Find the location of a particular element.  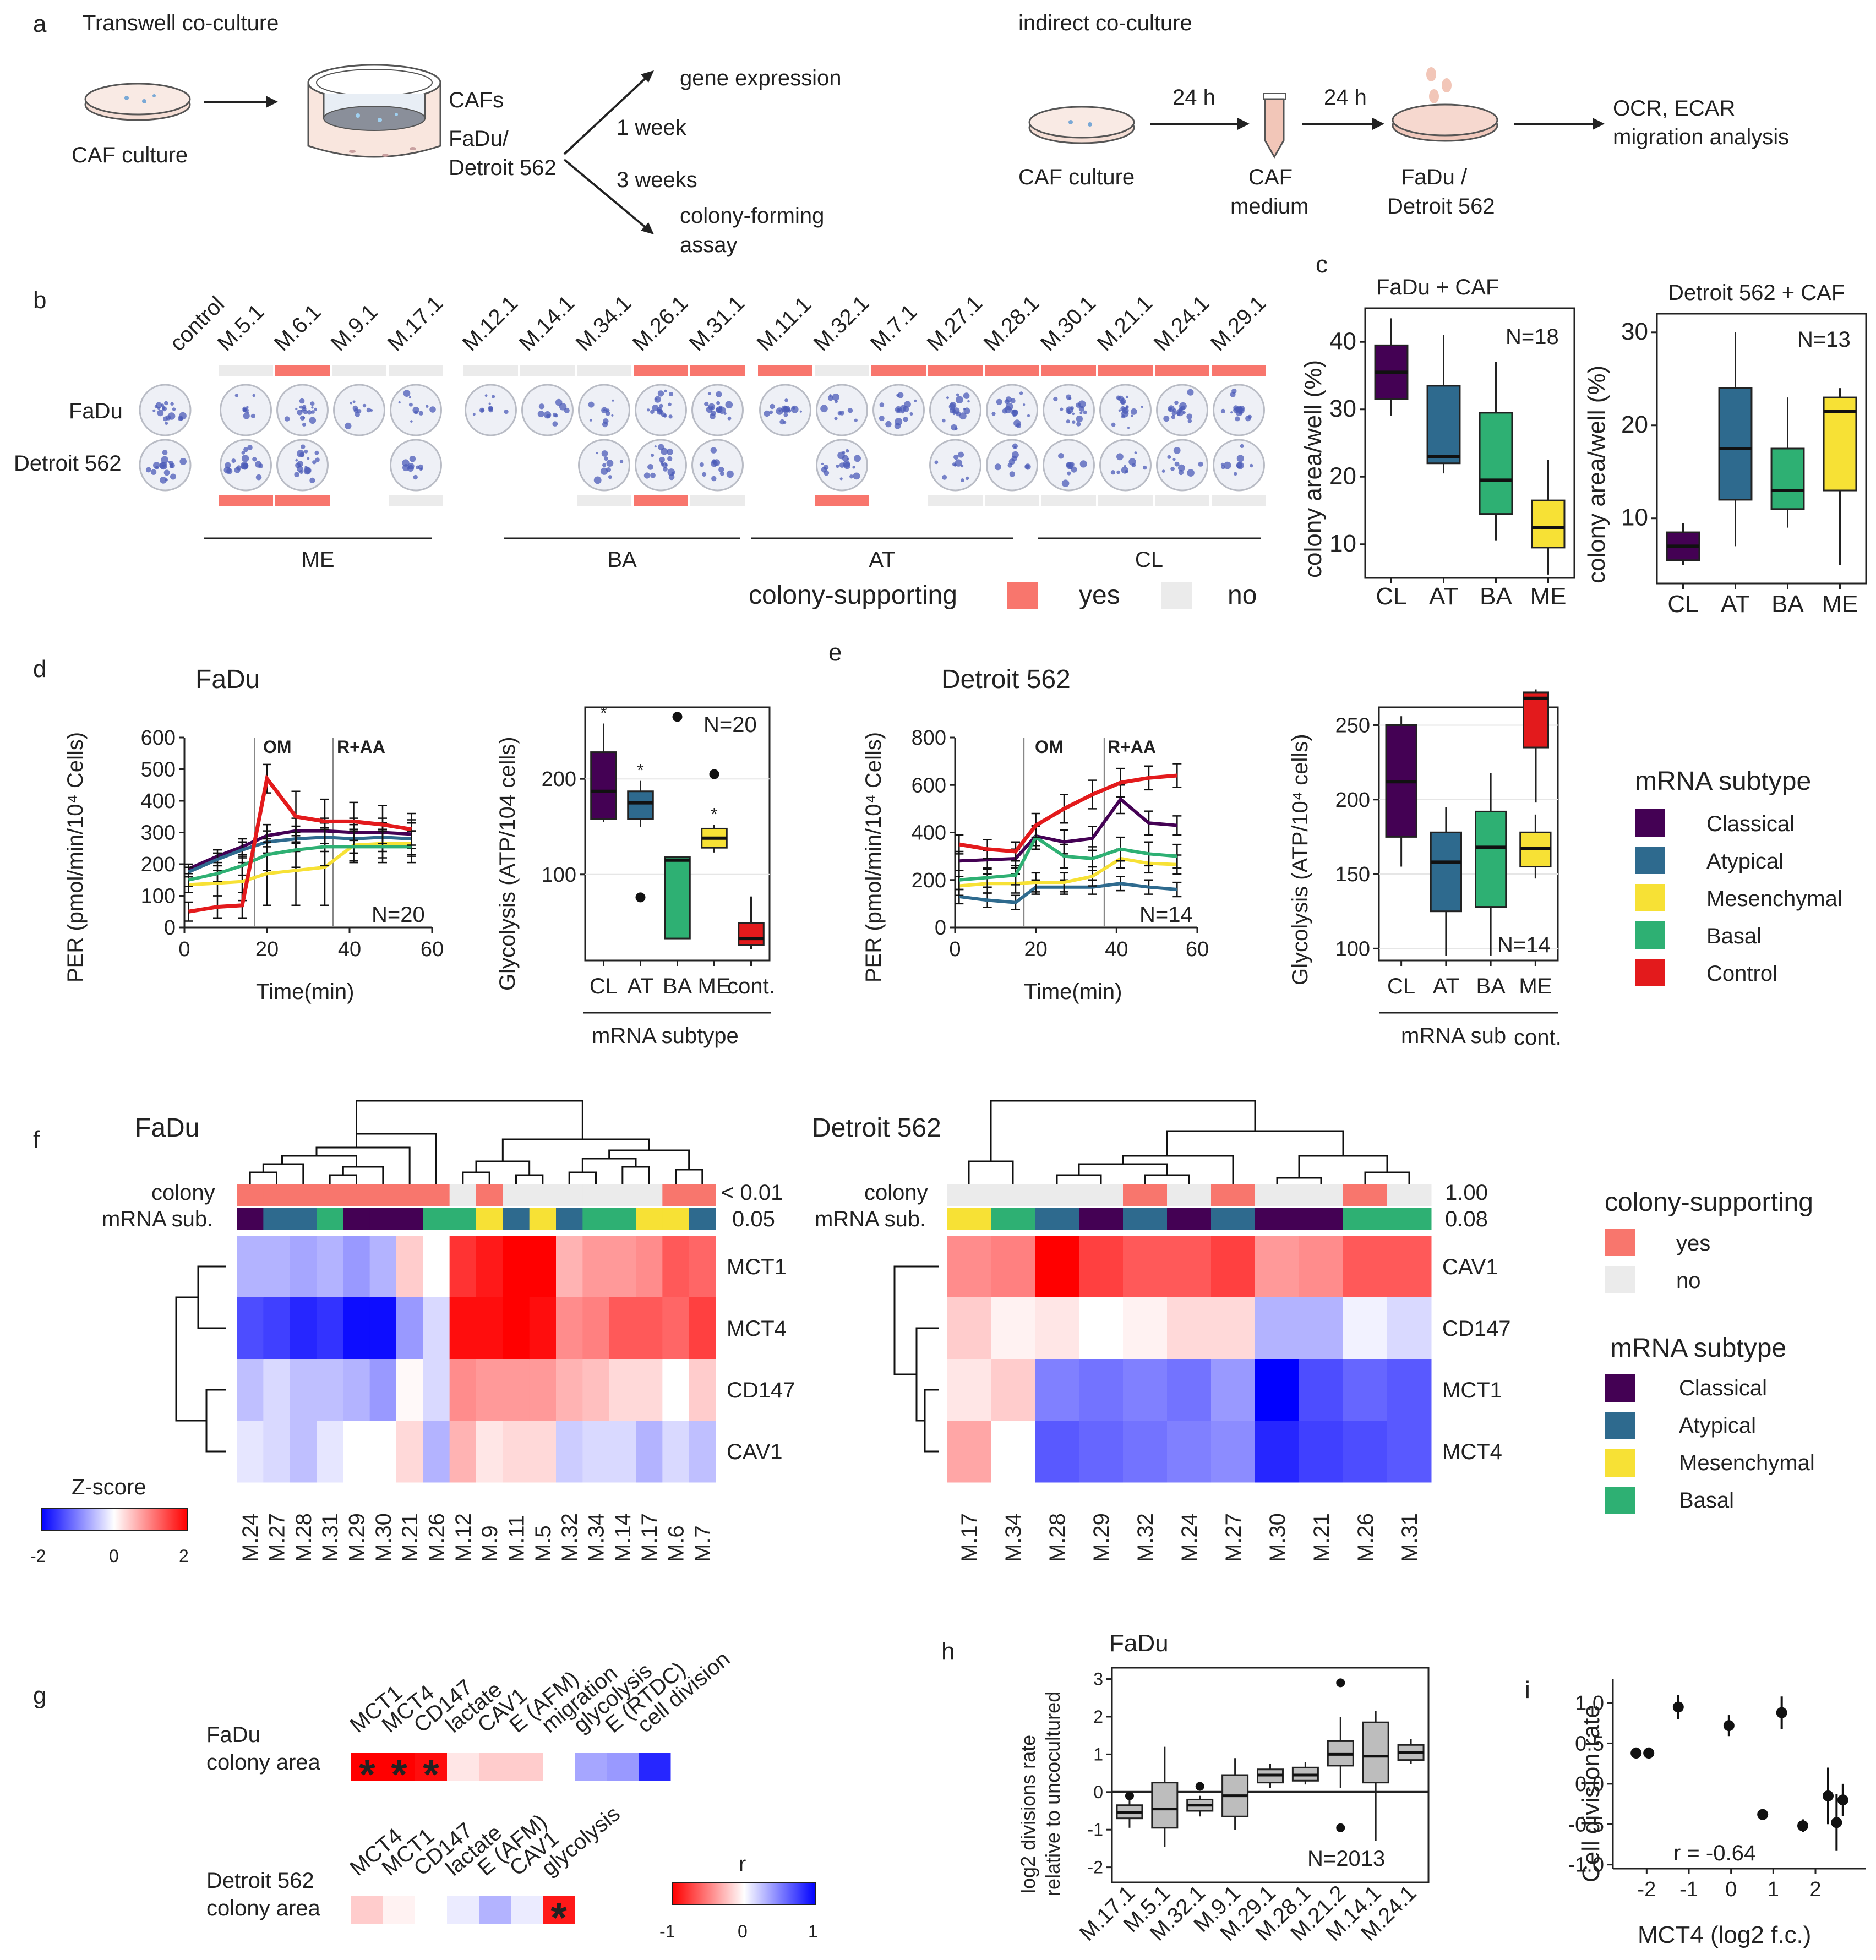

col-label-M.30: M.30 is located at coordinates (384, 1537).